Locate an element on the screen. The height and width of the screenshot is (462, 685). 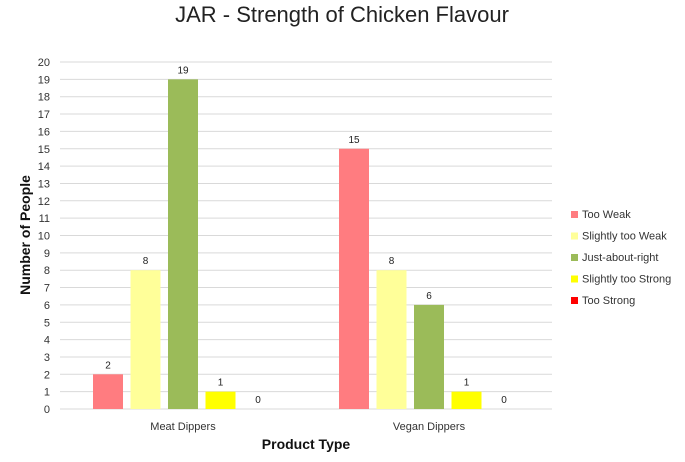
y-tick-label: 6 is located at coordinates (47, 306).